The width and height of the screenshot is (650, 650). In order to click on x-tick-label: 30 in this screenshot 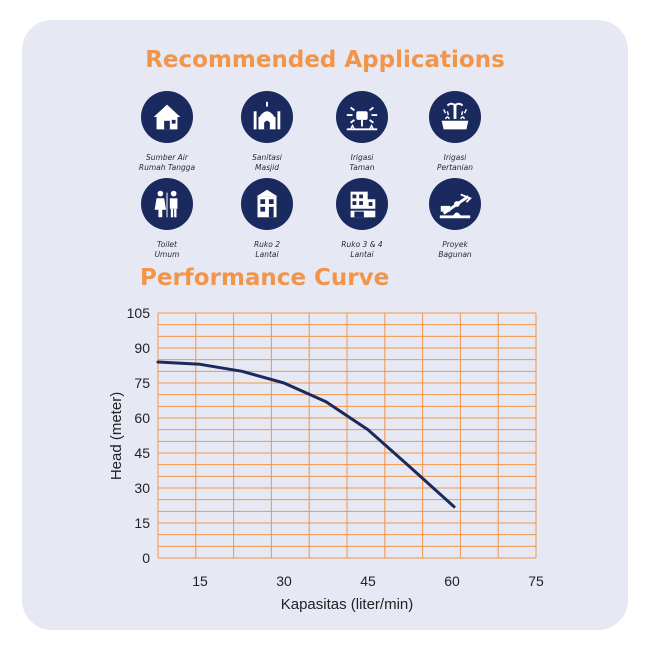, I will do `click(284, 581)`.